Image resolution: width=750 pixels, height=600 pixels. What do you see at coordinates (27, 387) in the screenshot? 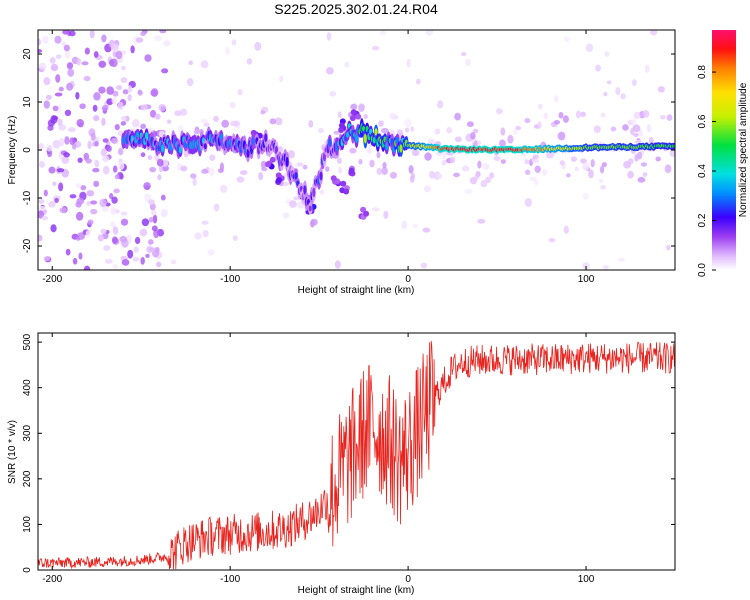
I see `y-tick-label: 400` at bounding box center [27, 387].